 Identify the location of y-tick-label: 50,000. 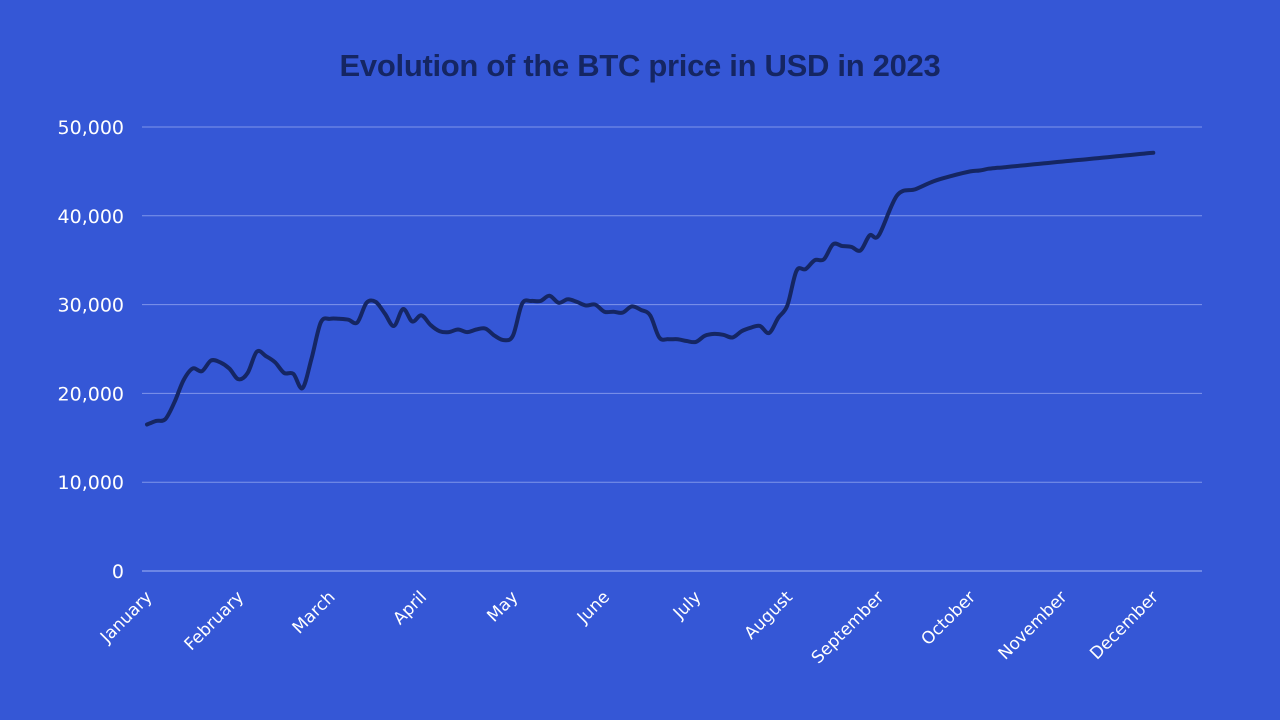
(91, 128).